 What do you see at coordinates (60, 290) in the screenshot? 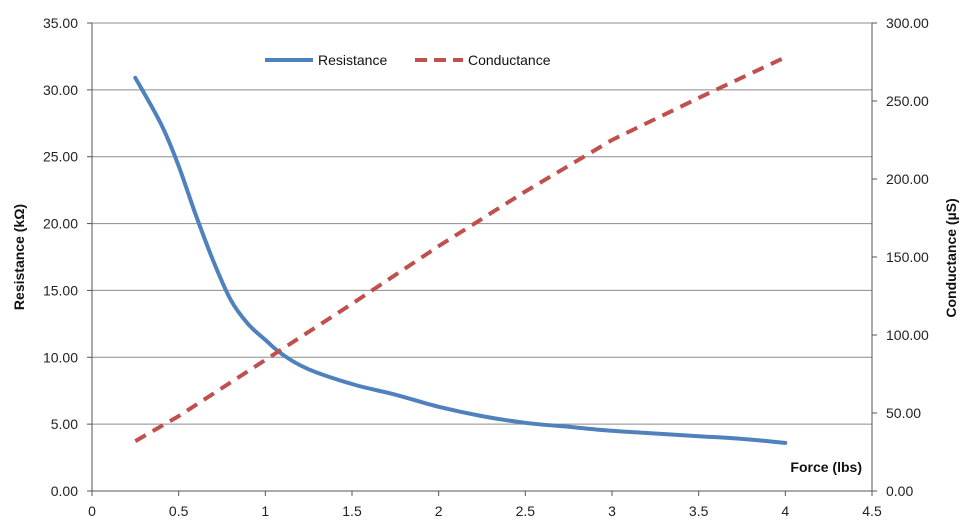
I see `y-tick-label: 15.00` at bounding box center [60, 290].